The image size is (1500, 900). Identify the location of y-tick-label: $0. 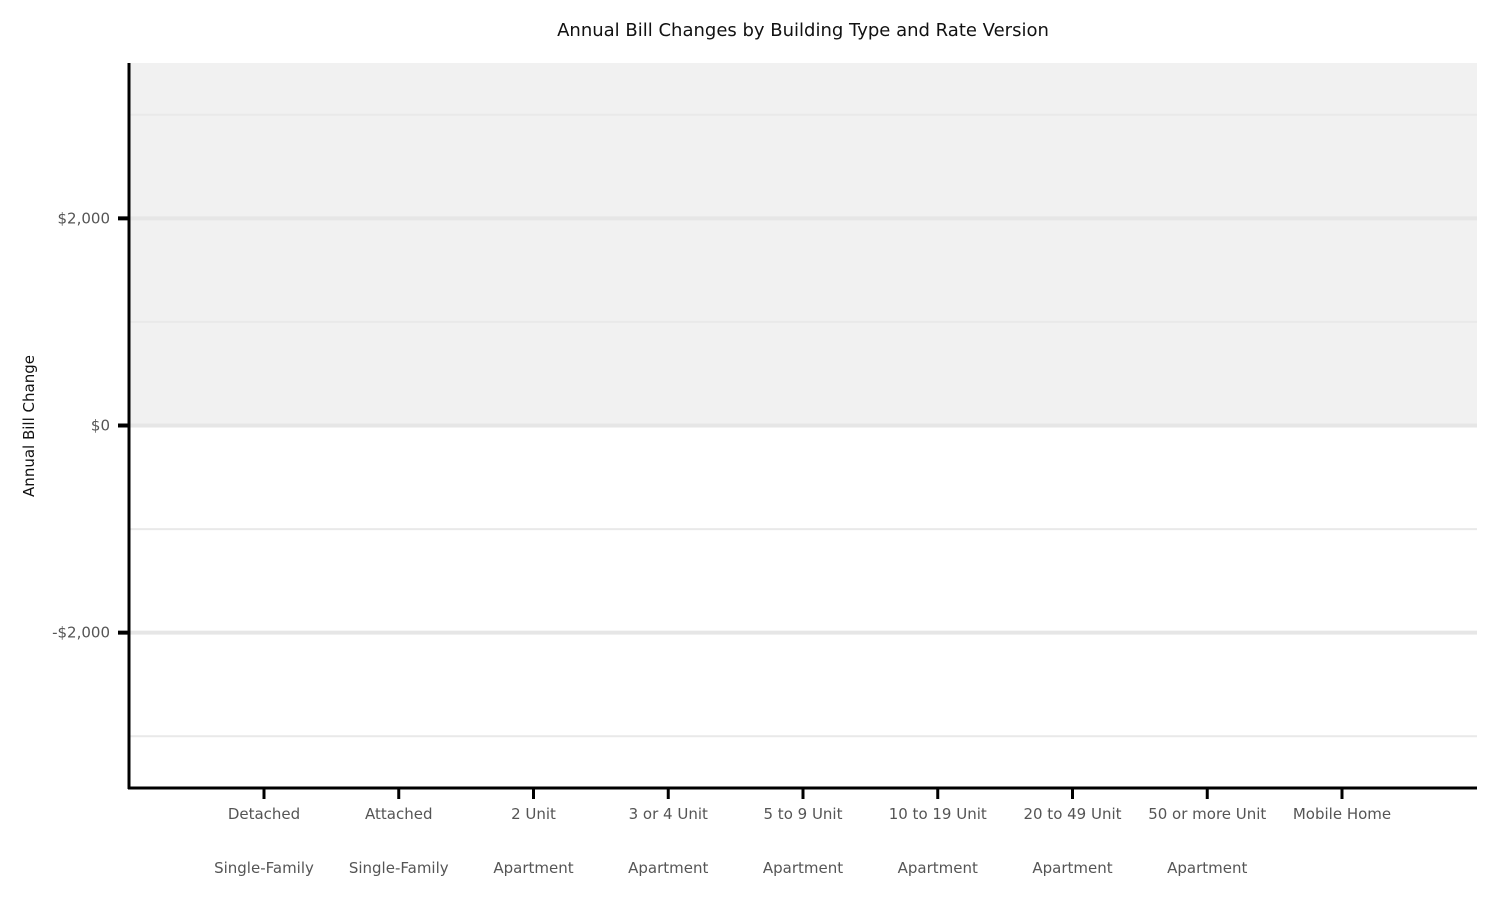
(100, 426).